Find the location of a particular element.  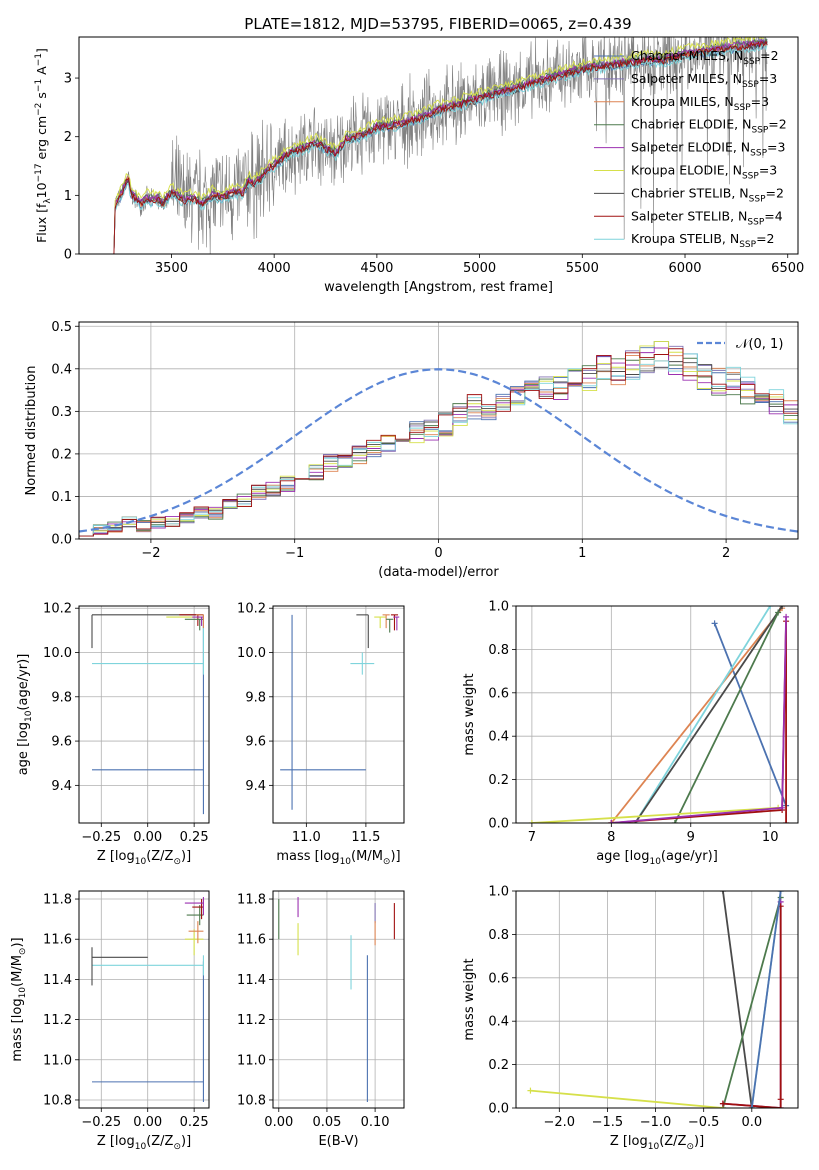

model-line-kroupa_stelib is located at coordinates (440, 148).